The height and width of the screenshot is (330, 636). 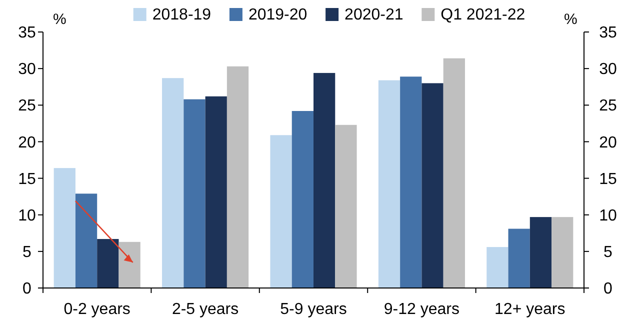 I want to click on y2-tick-label: 30, so click(x=608, y=69).